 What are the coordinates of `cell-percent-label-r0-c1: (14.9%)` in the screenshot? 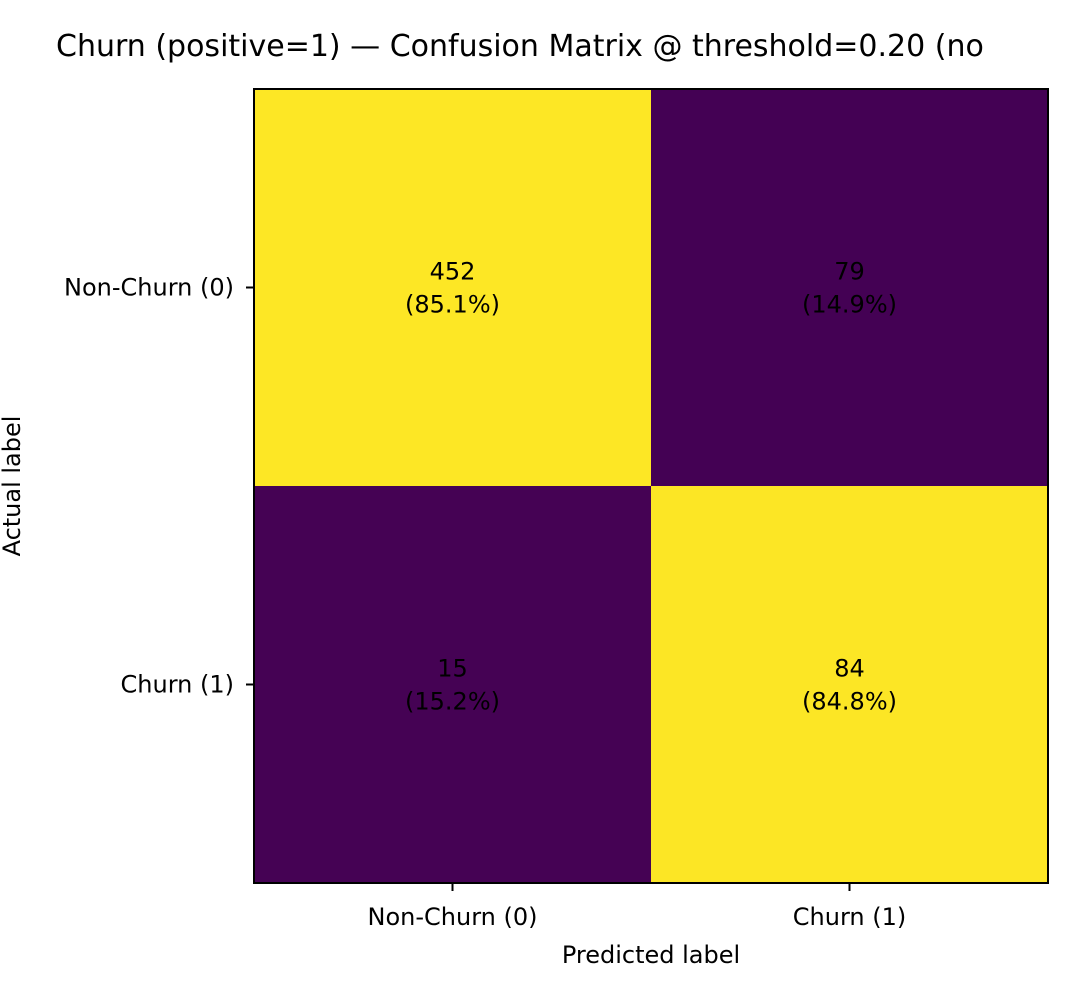 It's located at (849, 305).